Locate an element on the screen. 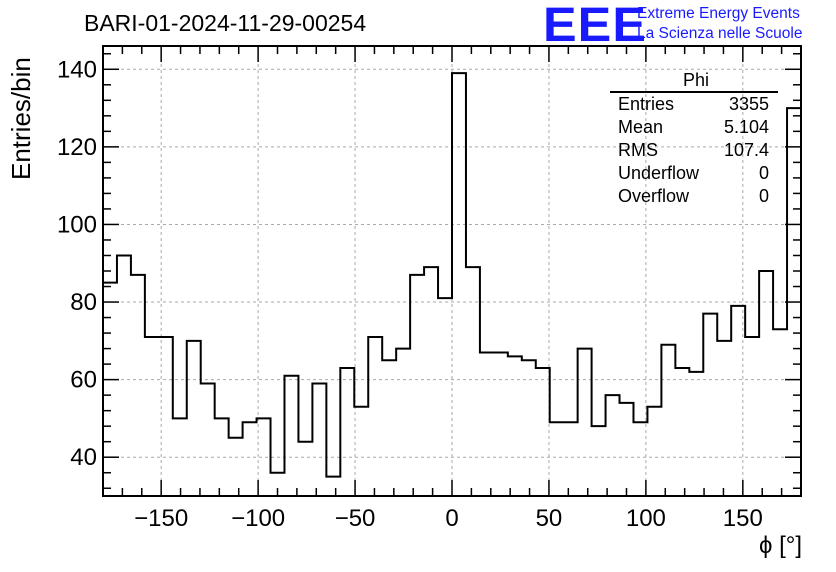 This screenshot has width=836, height=572. x-tick-label: 50 is located at coordinates (549, 518).